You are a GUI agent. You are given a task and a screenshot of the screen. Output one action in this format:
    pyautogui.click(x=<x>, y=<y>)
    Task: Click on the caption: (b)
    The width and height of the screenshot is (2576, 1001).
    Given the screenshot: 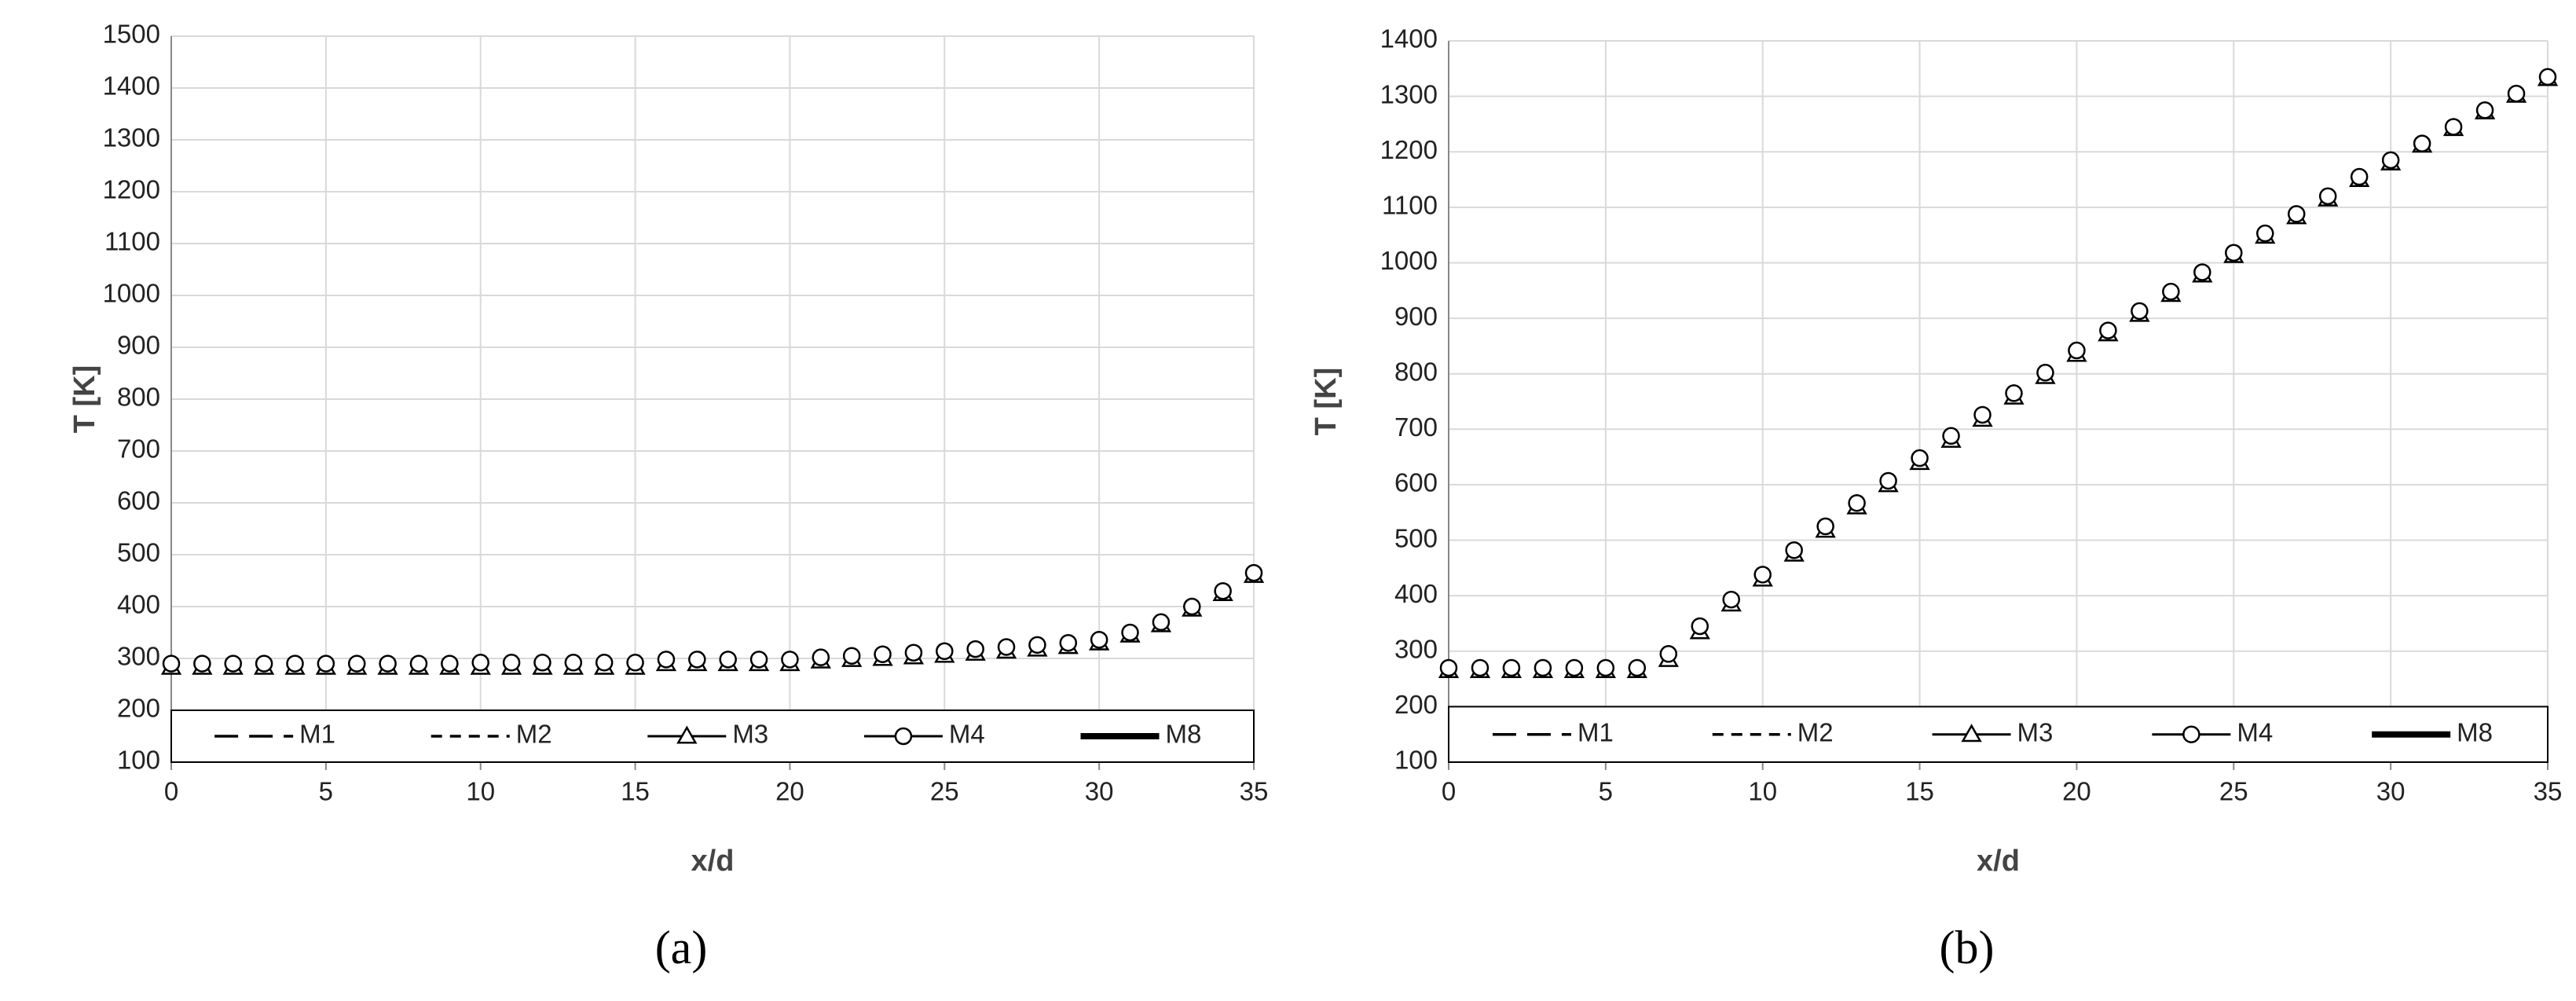 What is the action you would take?
    pyautogui.click(x=1967, y=948)
    